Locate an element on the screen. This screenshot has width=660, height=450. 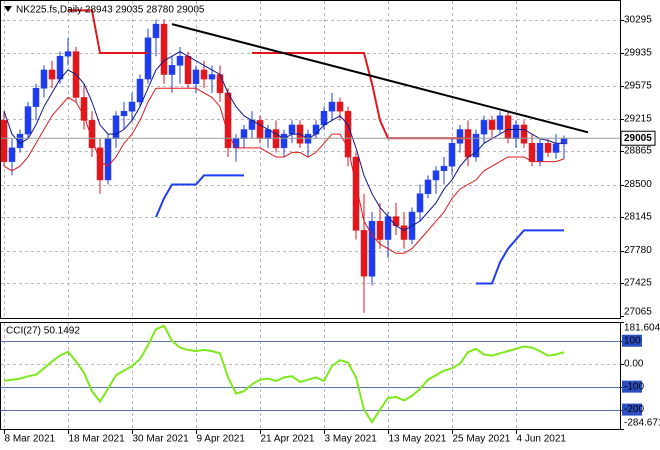
y-tick-label: 28145 is located at coordinates (638, 217).